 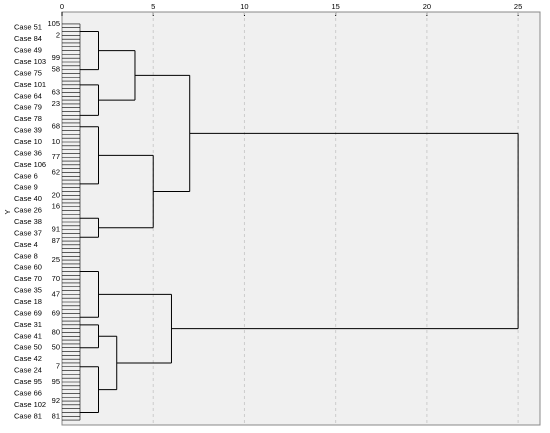 I want to click on leaf-id: 20, so click(x=56, y=194).